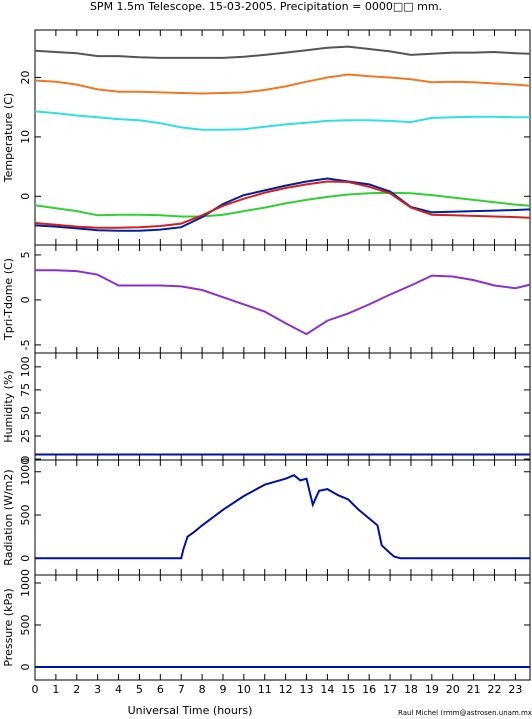 This screenshot has width=532, height=719. I want to click on y-axis-label: Humidity (%), so click(8, 406).